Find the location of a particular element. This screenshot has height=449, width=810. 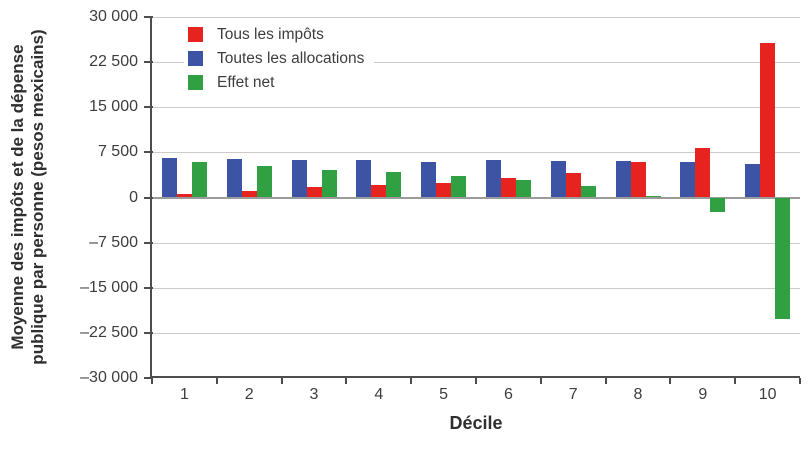

y-tick-label-15000: 15 000 is located at coordinates (113, 107).